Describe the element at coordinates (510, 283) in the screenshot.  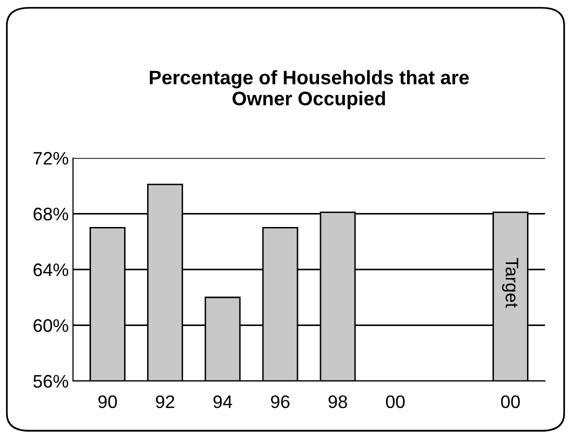
I see `annotation: Target` at that location.